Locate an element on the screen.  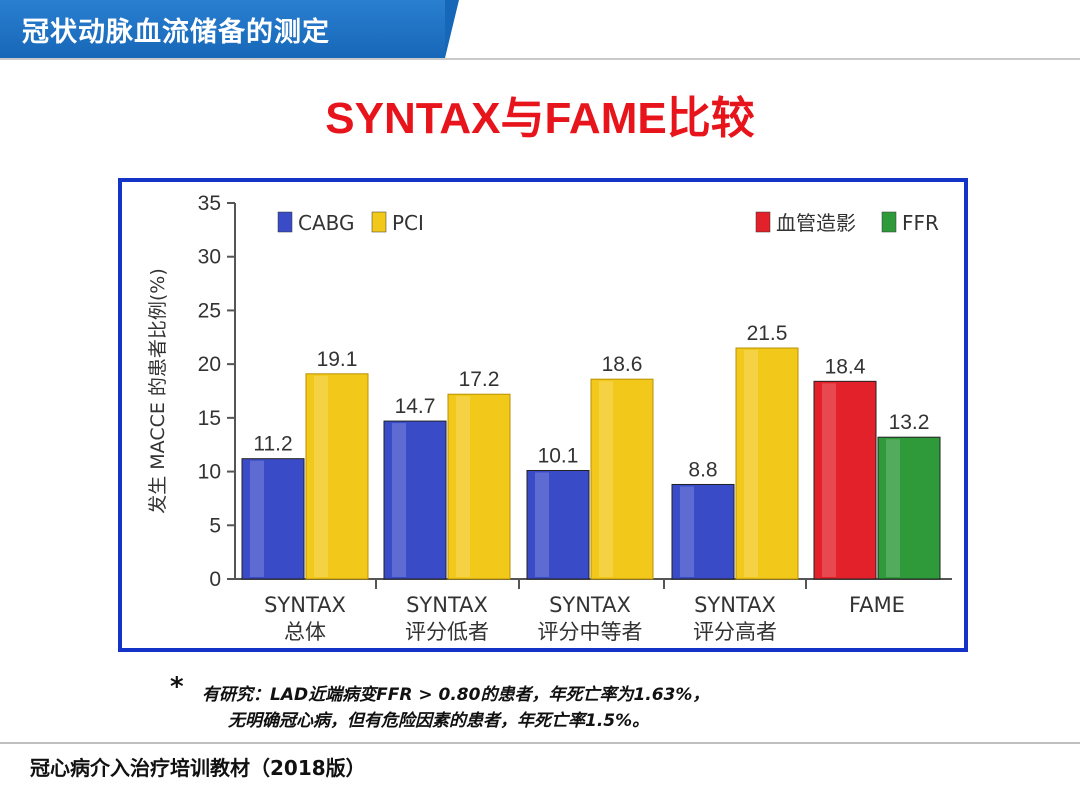
bar-value-label: 17.2 is located at coordinates (479, 379).